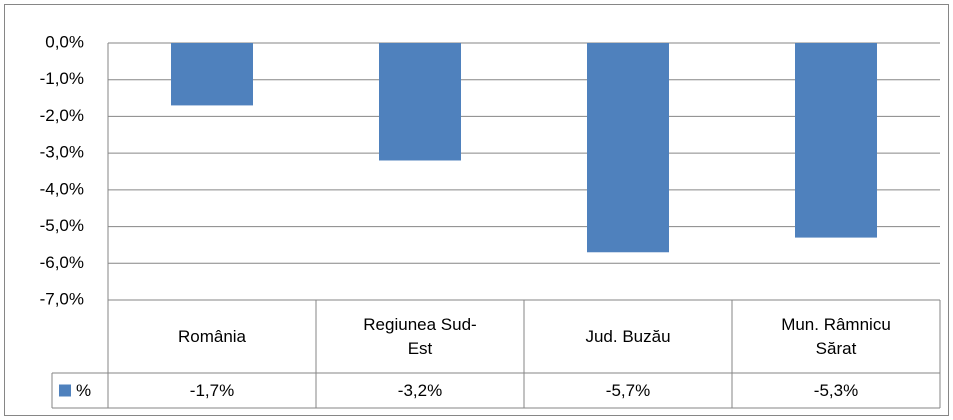 This screenshot has width=953, height=420. Describe the element at coordinates (62, 152) in the screenshot. I see `y-tick-label: -3,0%` at that location.